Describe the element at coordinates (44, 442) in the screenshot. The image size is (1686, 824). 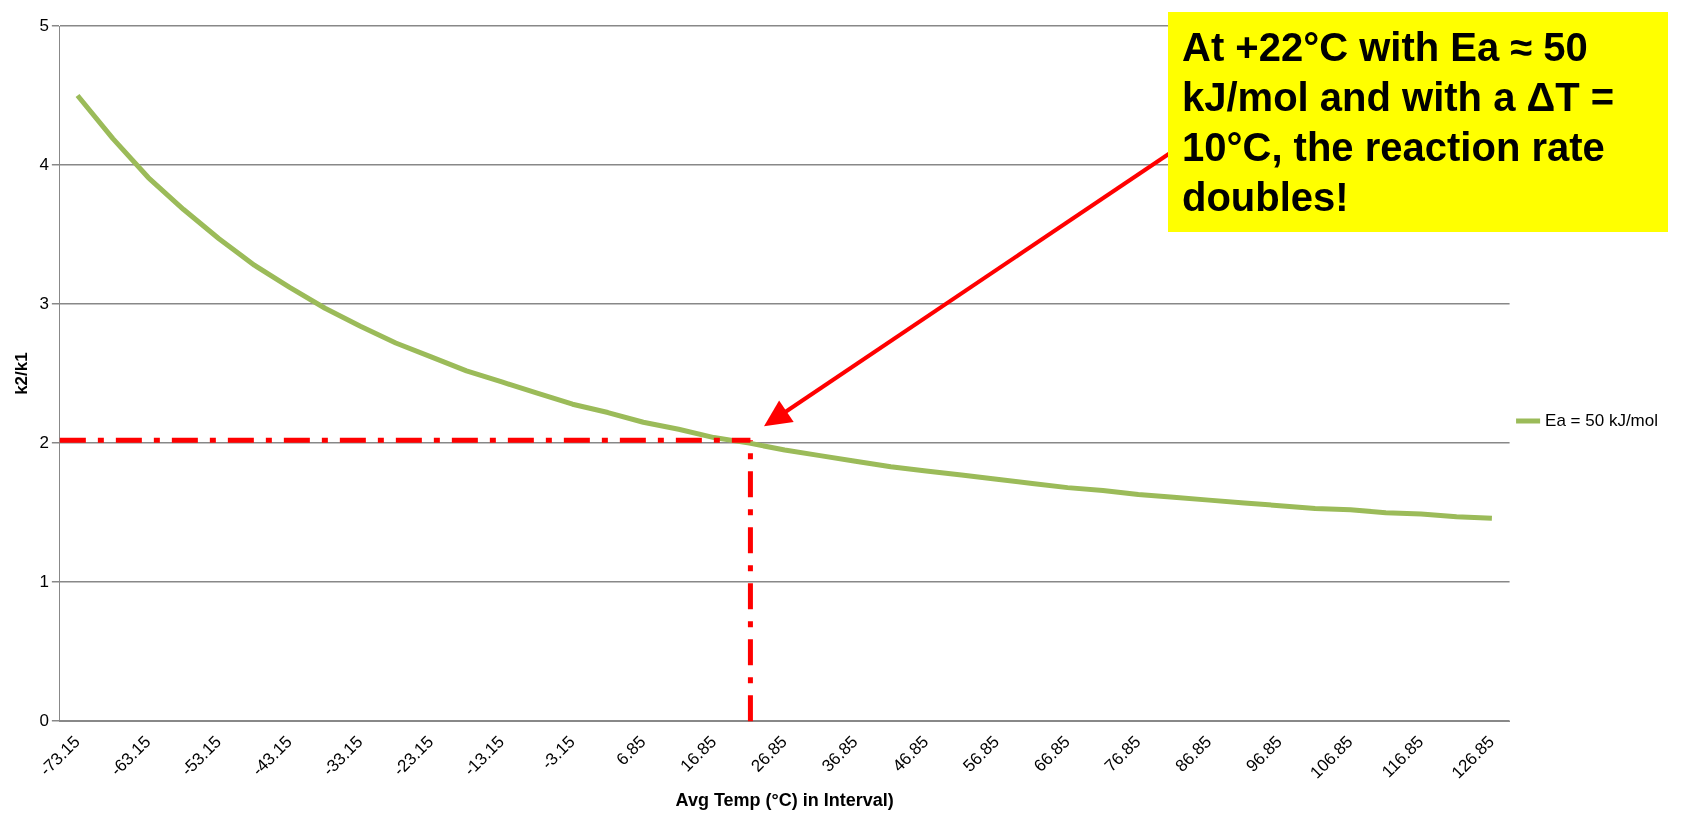
I see `y-tick-label: 2` at that location.